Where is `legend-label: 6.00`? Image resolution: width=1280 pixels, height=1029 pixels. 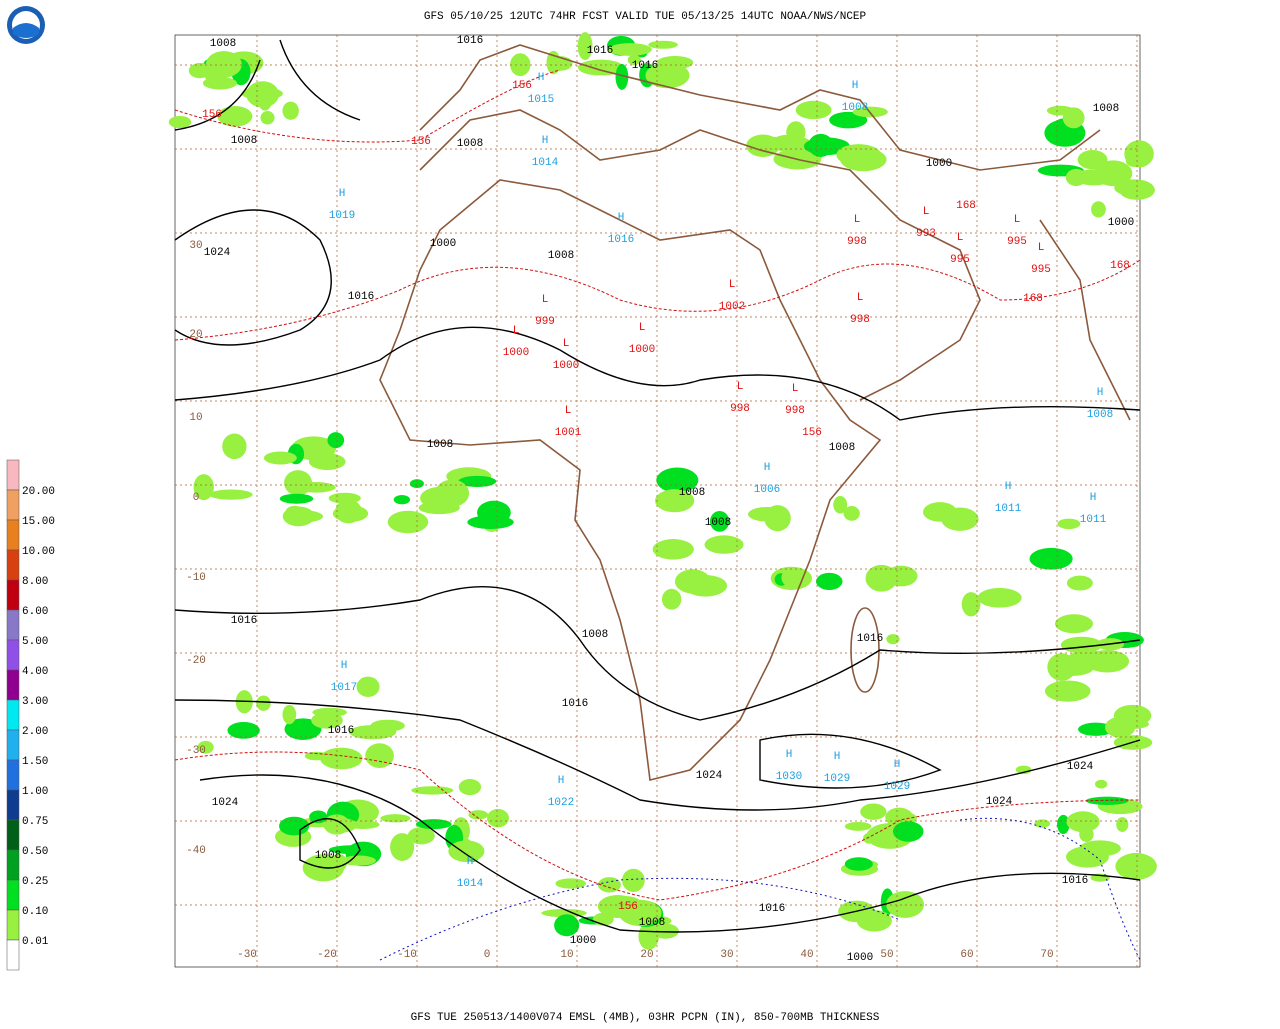
legend-label: 6.00 is located at coordinates (35, 612).